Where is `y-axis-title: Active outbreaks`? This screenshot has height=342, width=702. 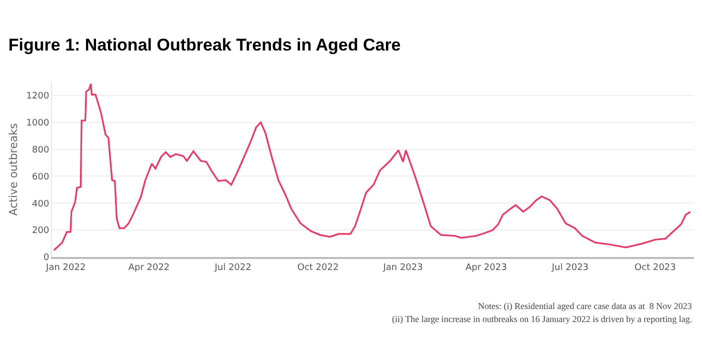
y-axis-title: Active outbreaks is located at coordinates (13, 169).